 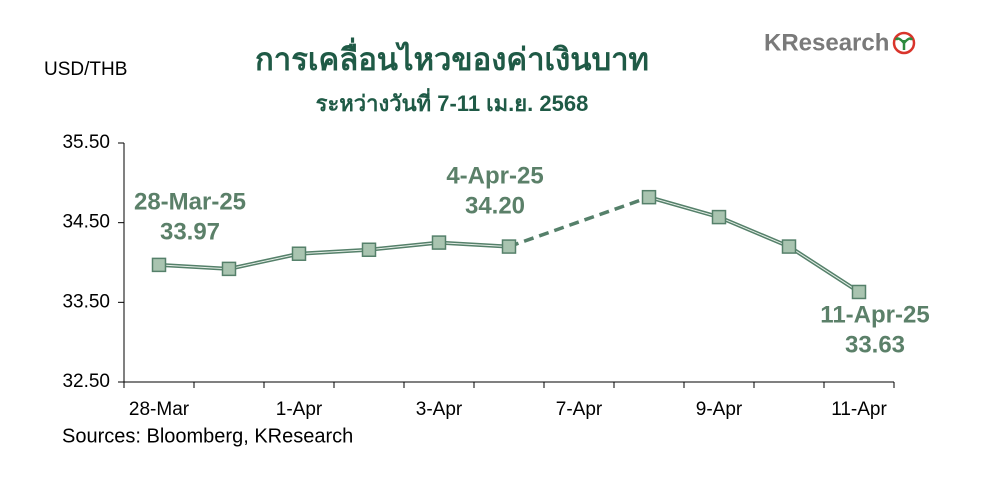 I want to click on y-tick-label: 35.50, so click(x=86, y=142).